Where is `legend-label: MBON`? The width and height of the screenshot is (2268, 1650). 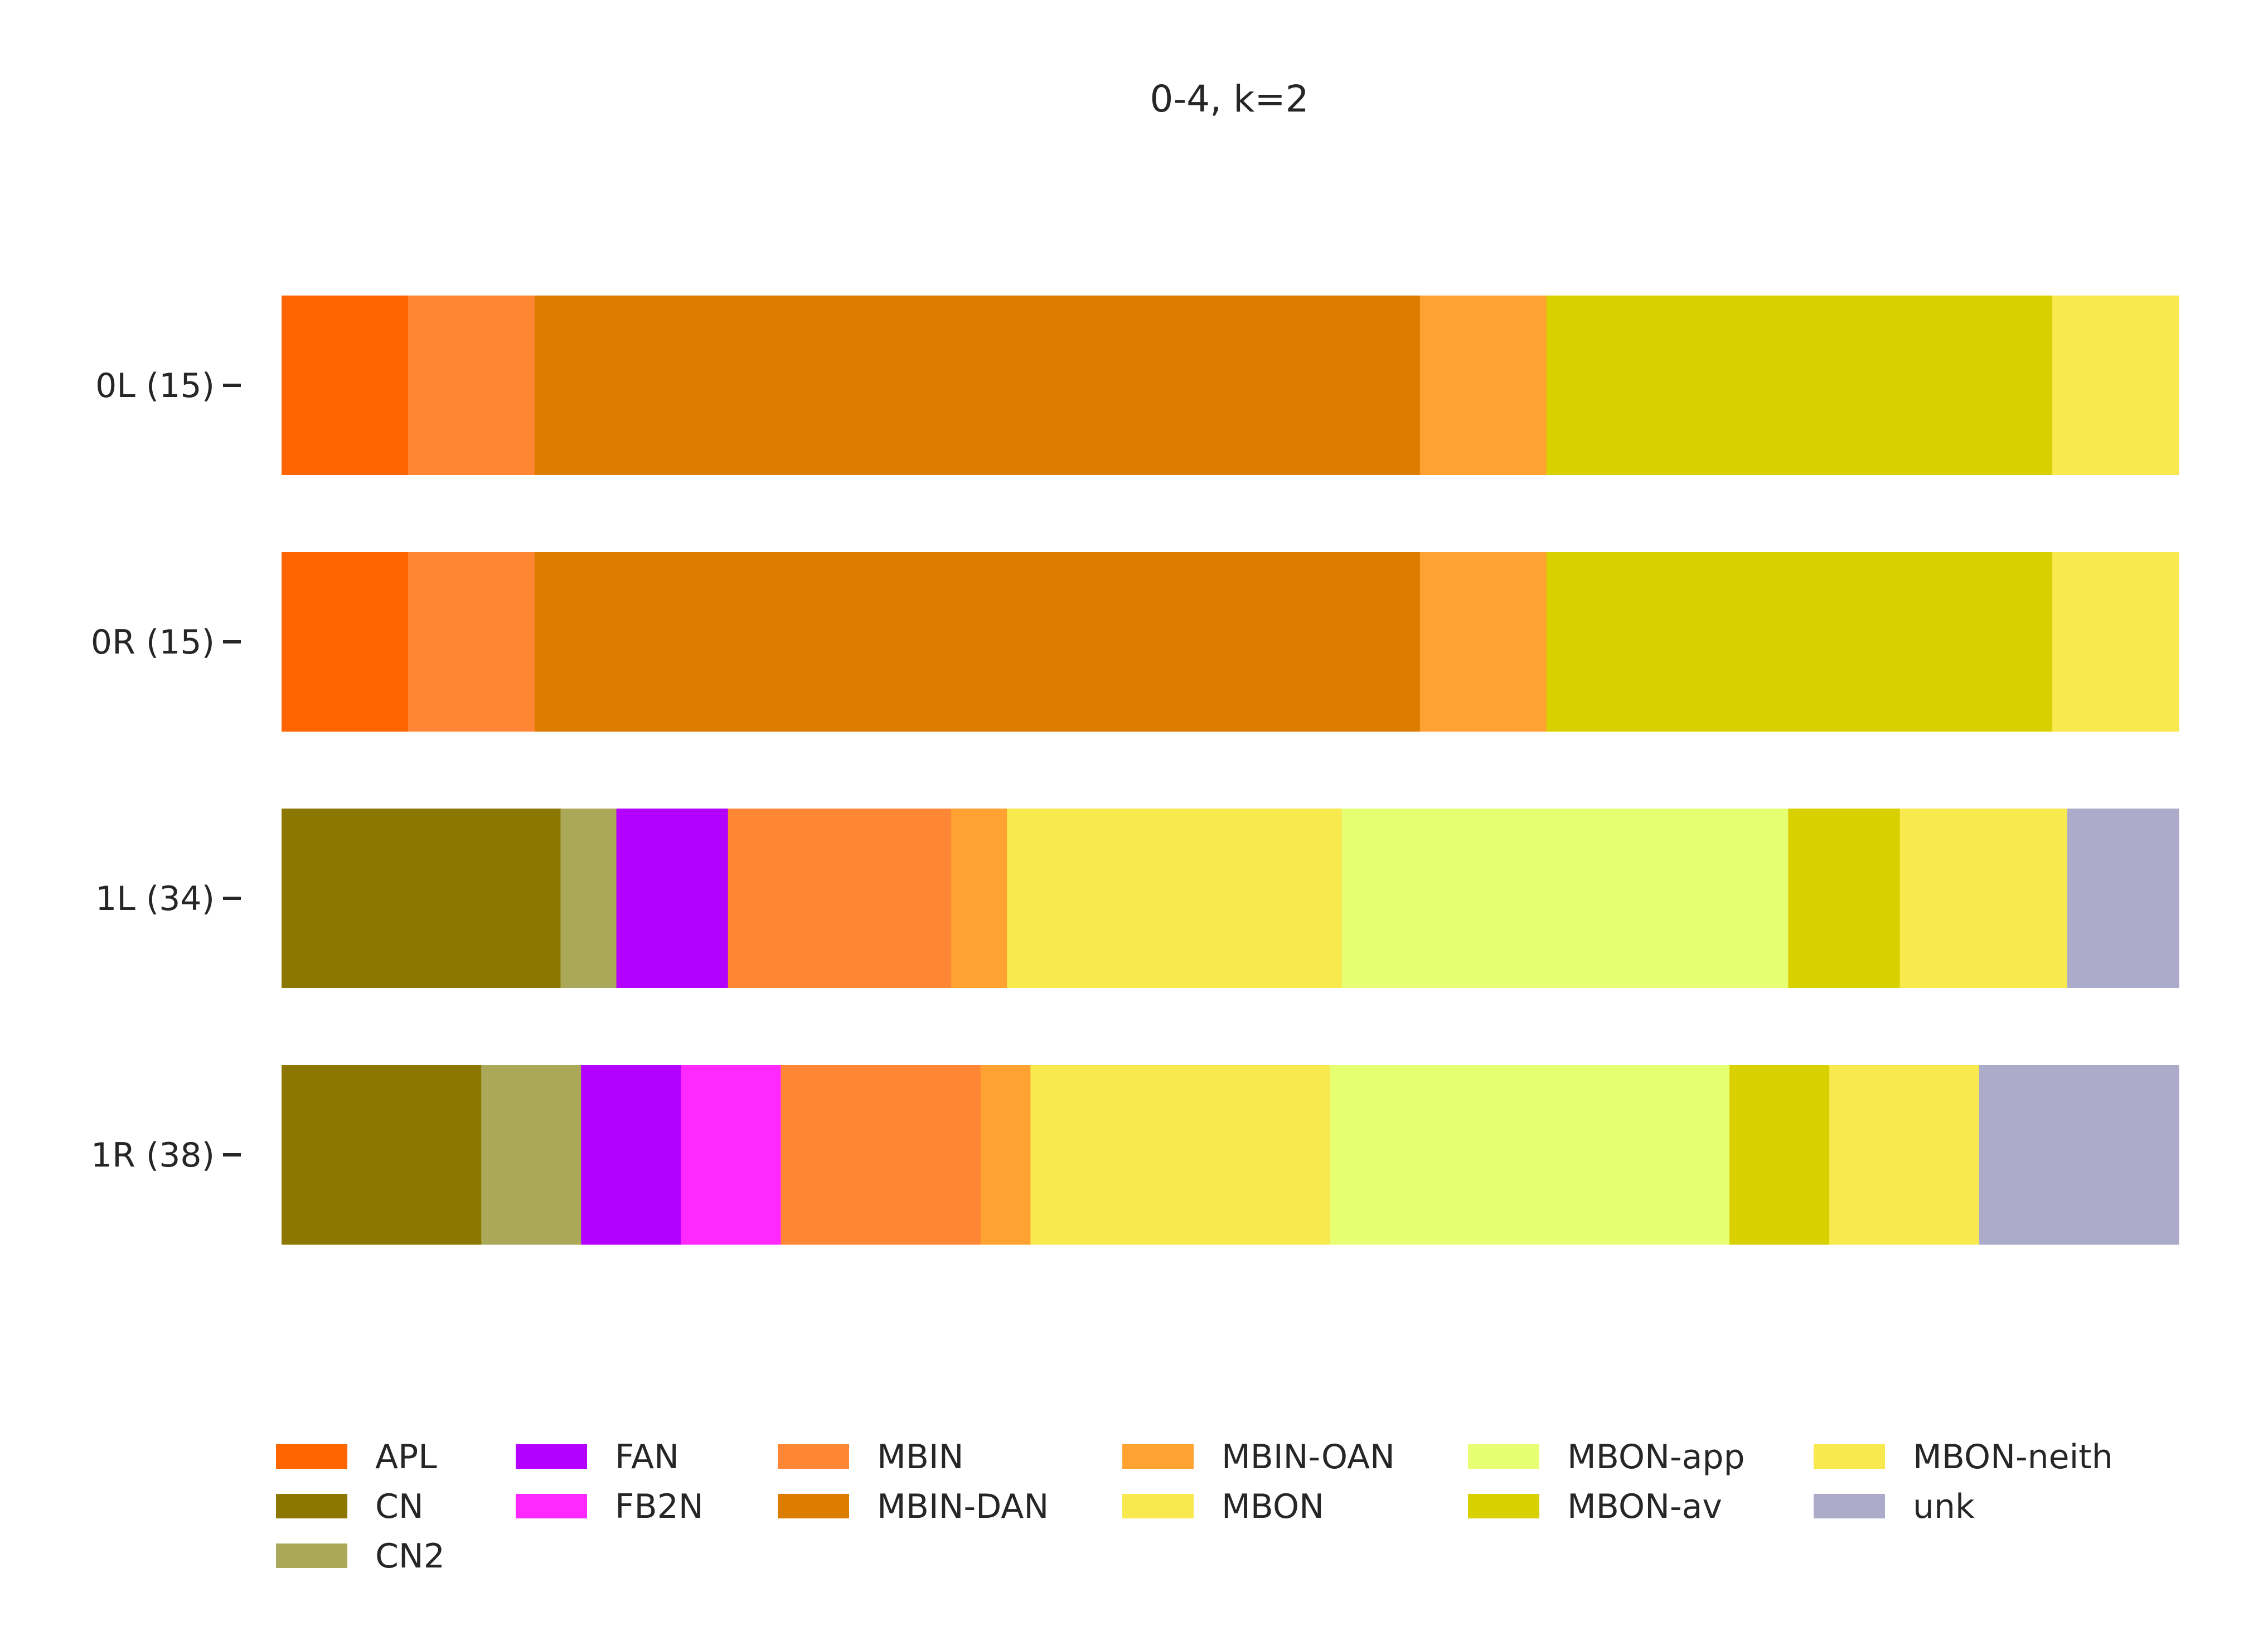 legend-label: MBON is located at coordinates (1273, 1506).